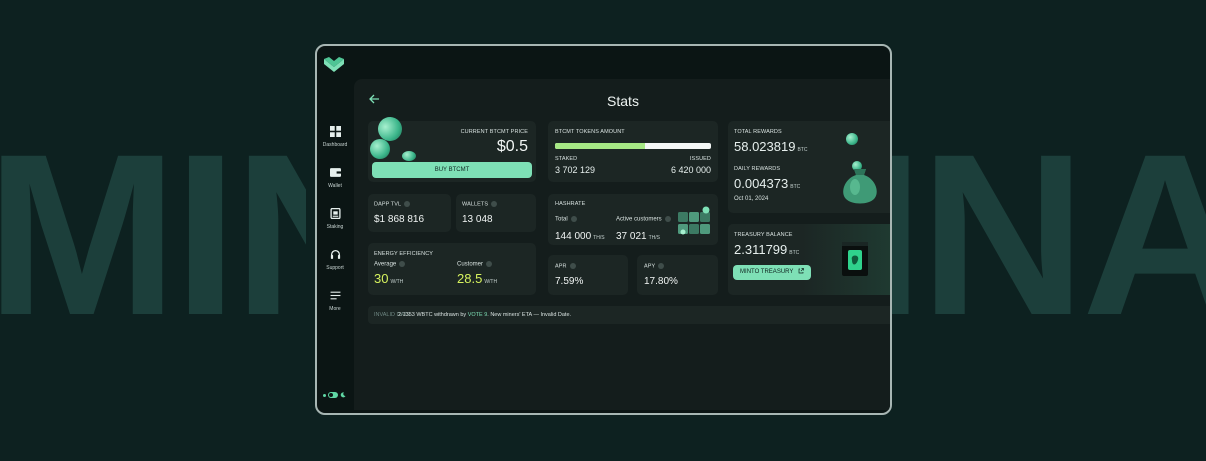 The image size is (1206, 461). What do you see at coordinates (570, 204) in the screenshot?
I see `hashrate-label: HASHRATE` at bounding box center [570, 204].